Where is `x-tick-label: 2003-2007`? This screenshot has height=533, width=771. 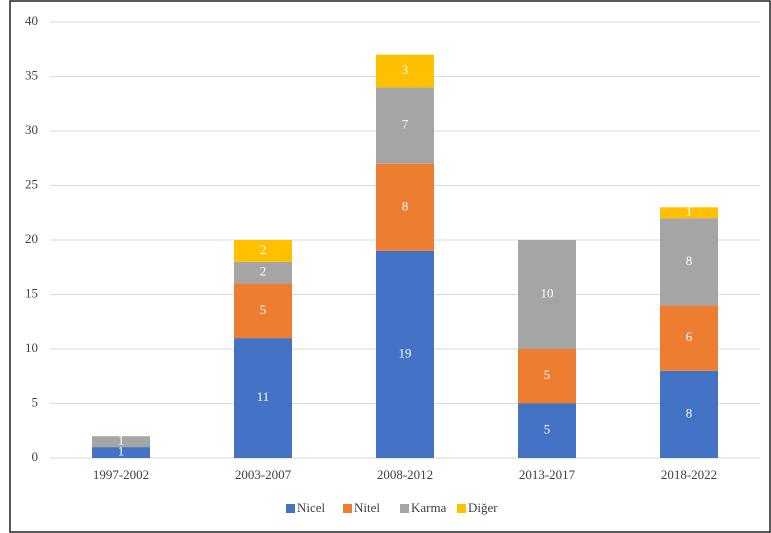
x-tick-label: 2003-2007 is located at coordinates (263, 474).